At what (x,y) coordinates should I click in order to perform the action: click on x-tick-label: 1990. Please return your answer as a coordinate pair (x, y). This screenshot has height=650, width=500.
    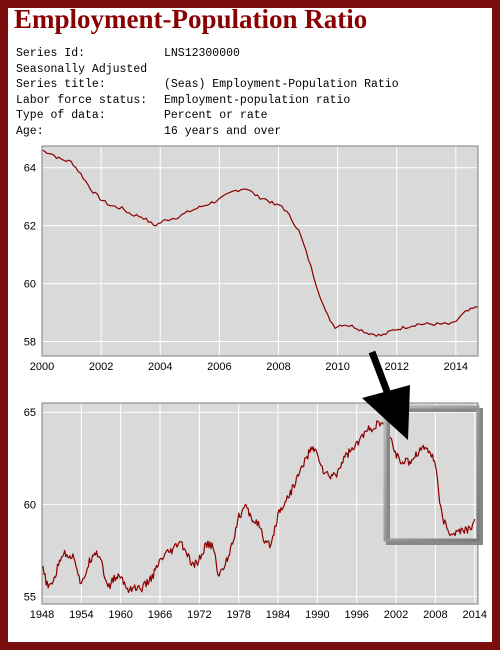
    Looking at the image, I should click on (317, 615).